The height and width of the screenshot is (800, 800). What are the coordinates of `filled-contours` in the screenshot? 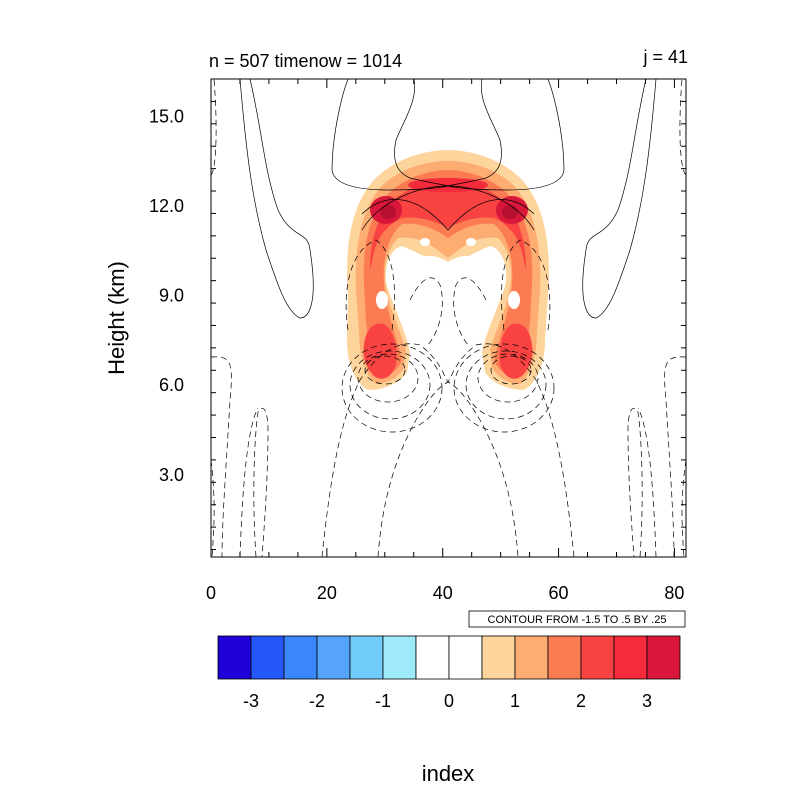 It's located at (448, 270).